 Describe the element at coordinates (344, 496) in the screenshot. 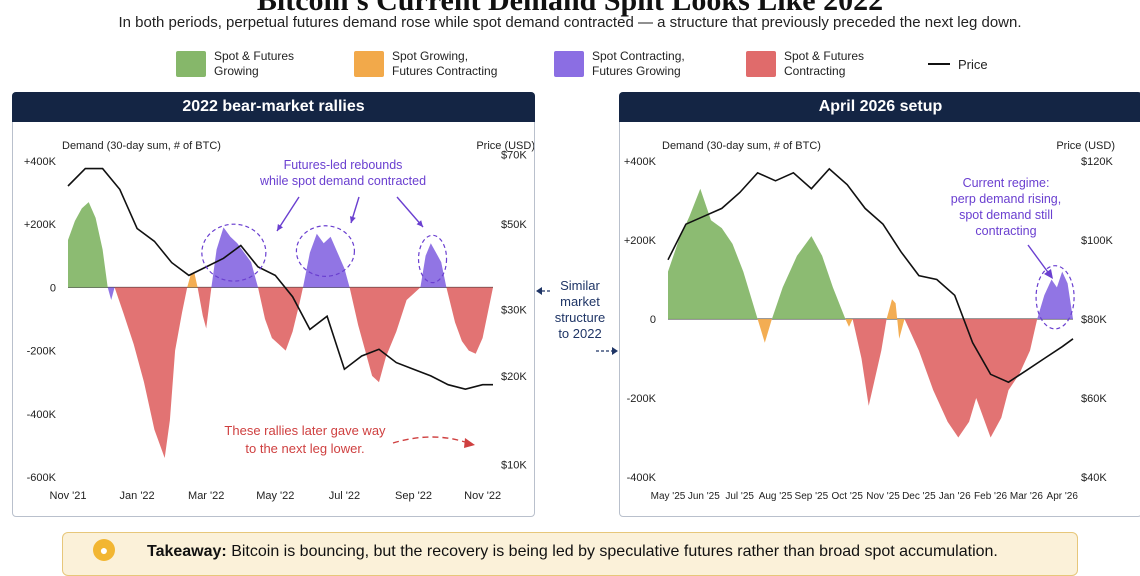

I see `x-tick-label: Jul '22` at that location.